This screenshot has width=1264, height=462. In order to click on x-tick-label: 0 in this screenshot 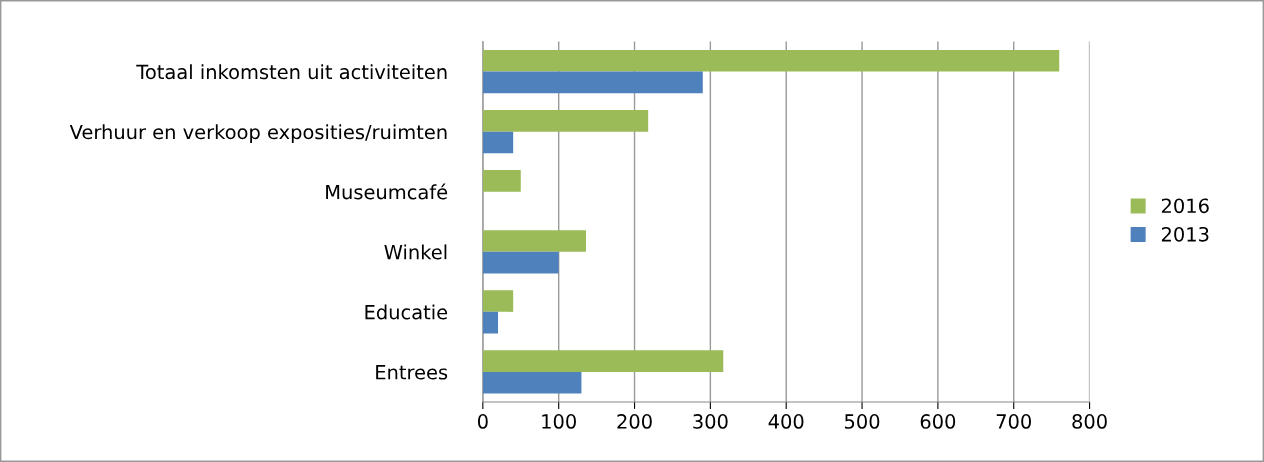, I will do `click(482, 421)`.